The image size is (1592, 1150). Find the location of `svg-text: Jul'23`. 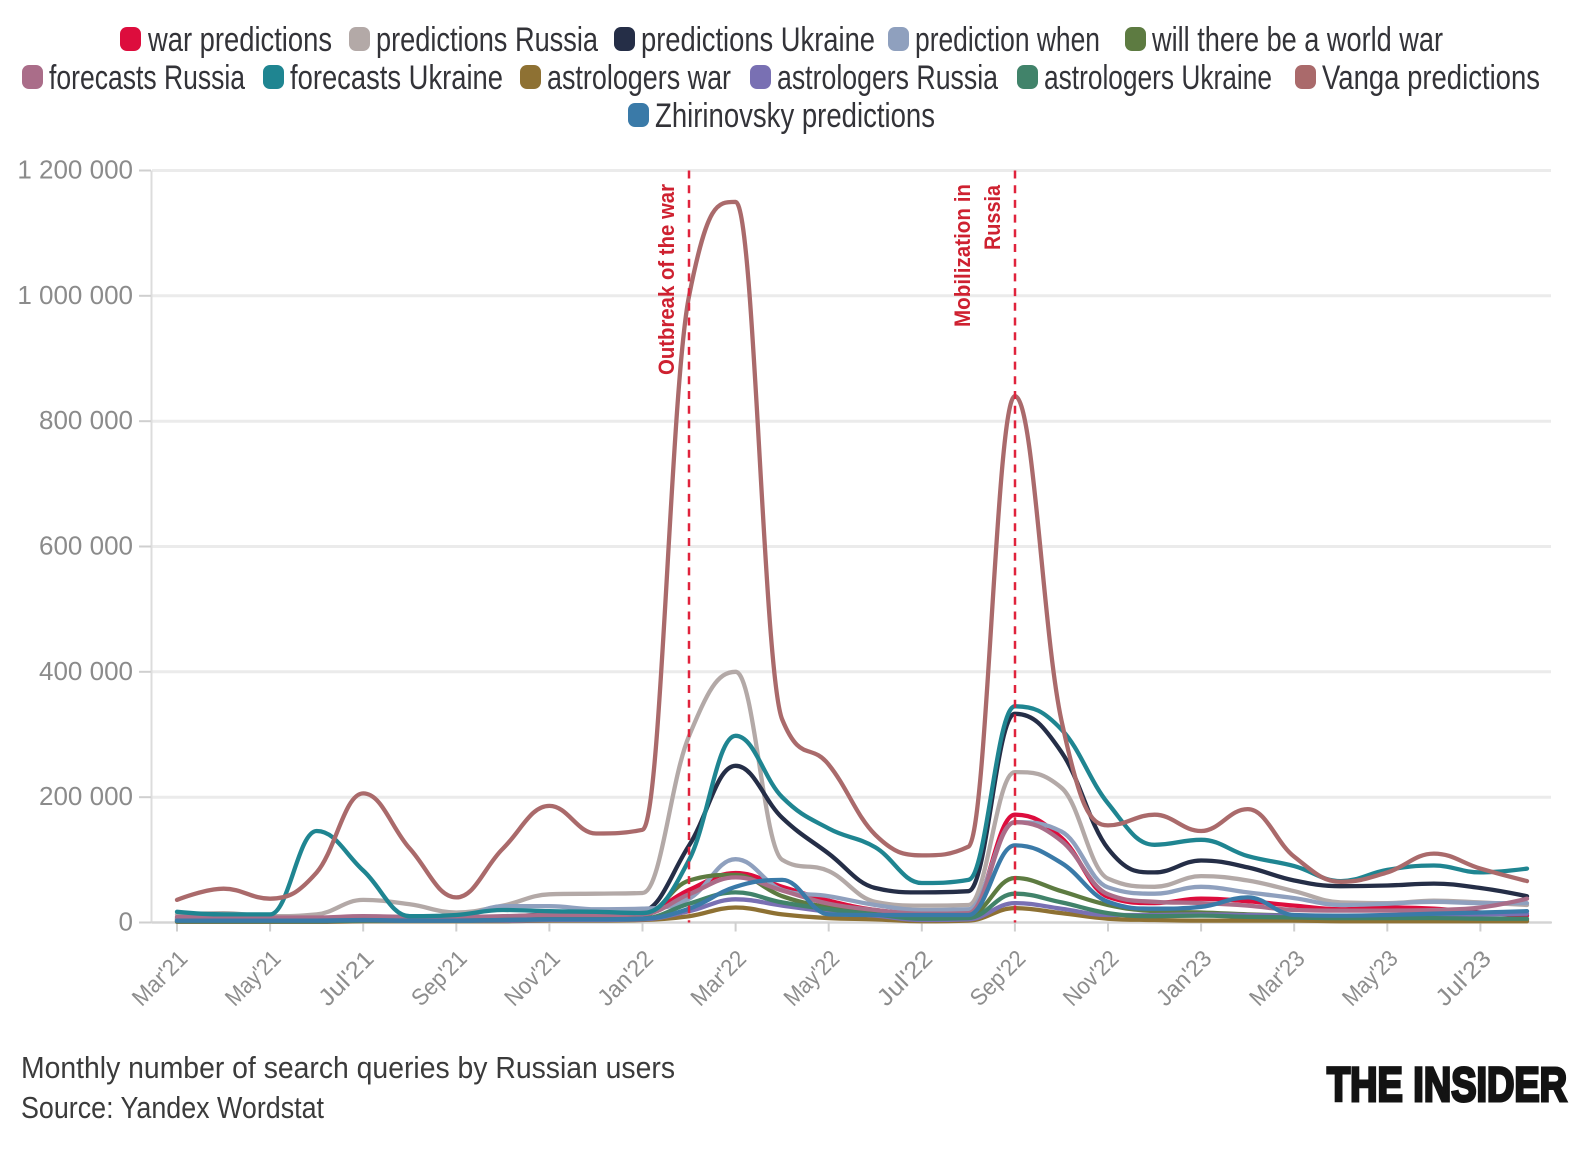

svg-text: Jul'23 is located at coordinates (1463, 978).